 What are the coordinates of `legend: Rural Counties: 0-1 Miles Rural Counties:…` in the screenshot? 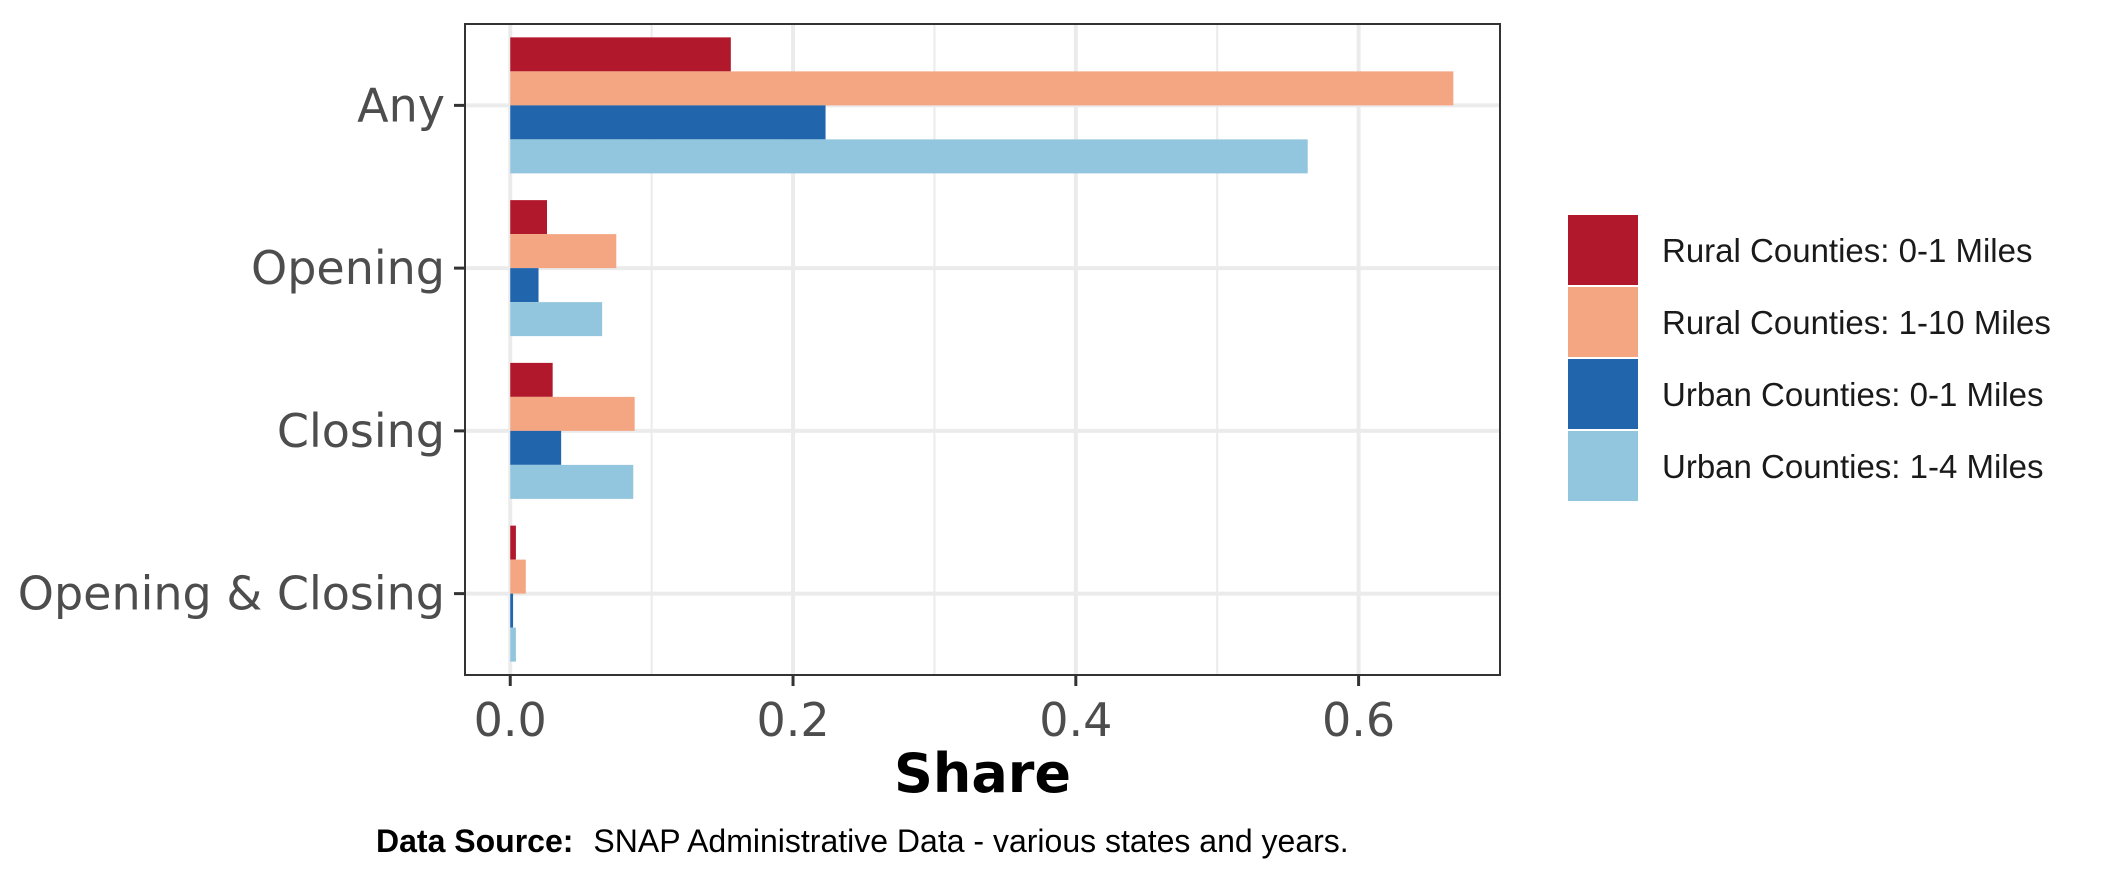 It's located at (1809, 358).